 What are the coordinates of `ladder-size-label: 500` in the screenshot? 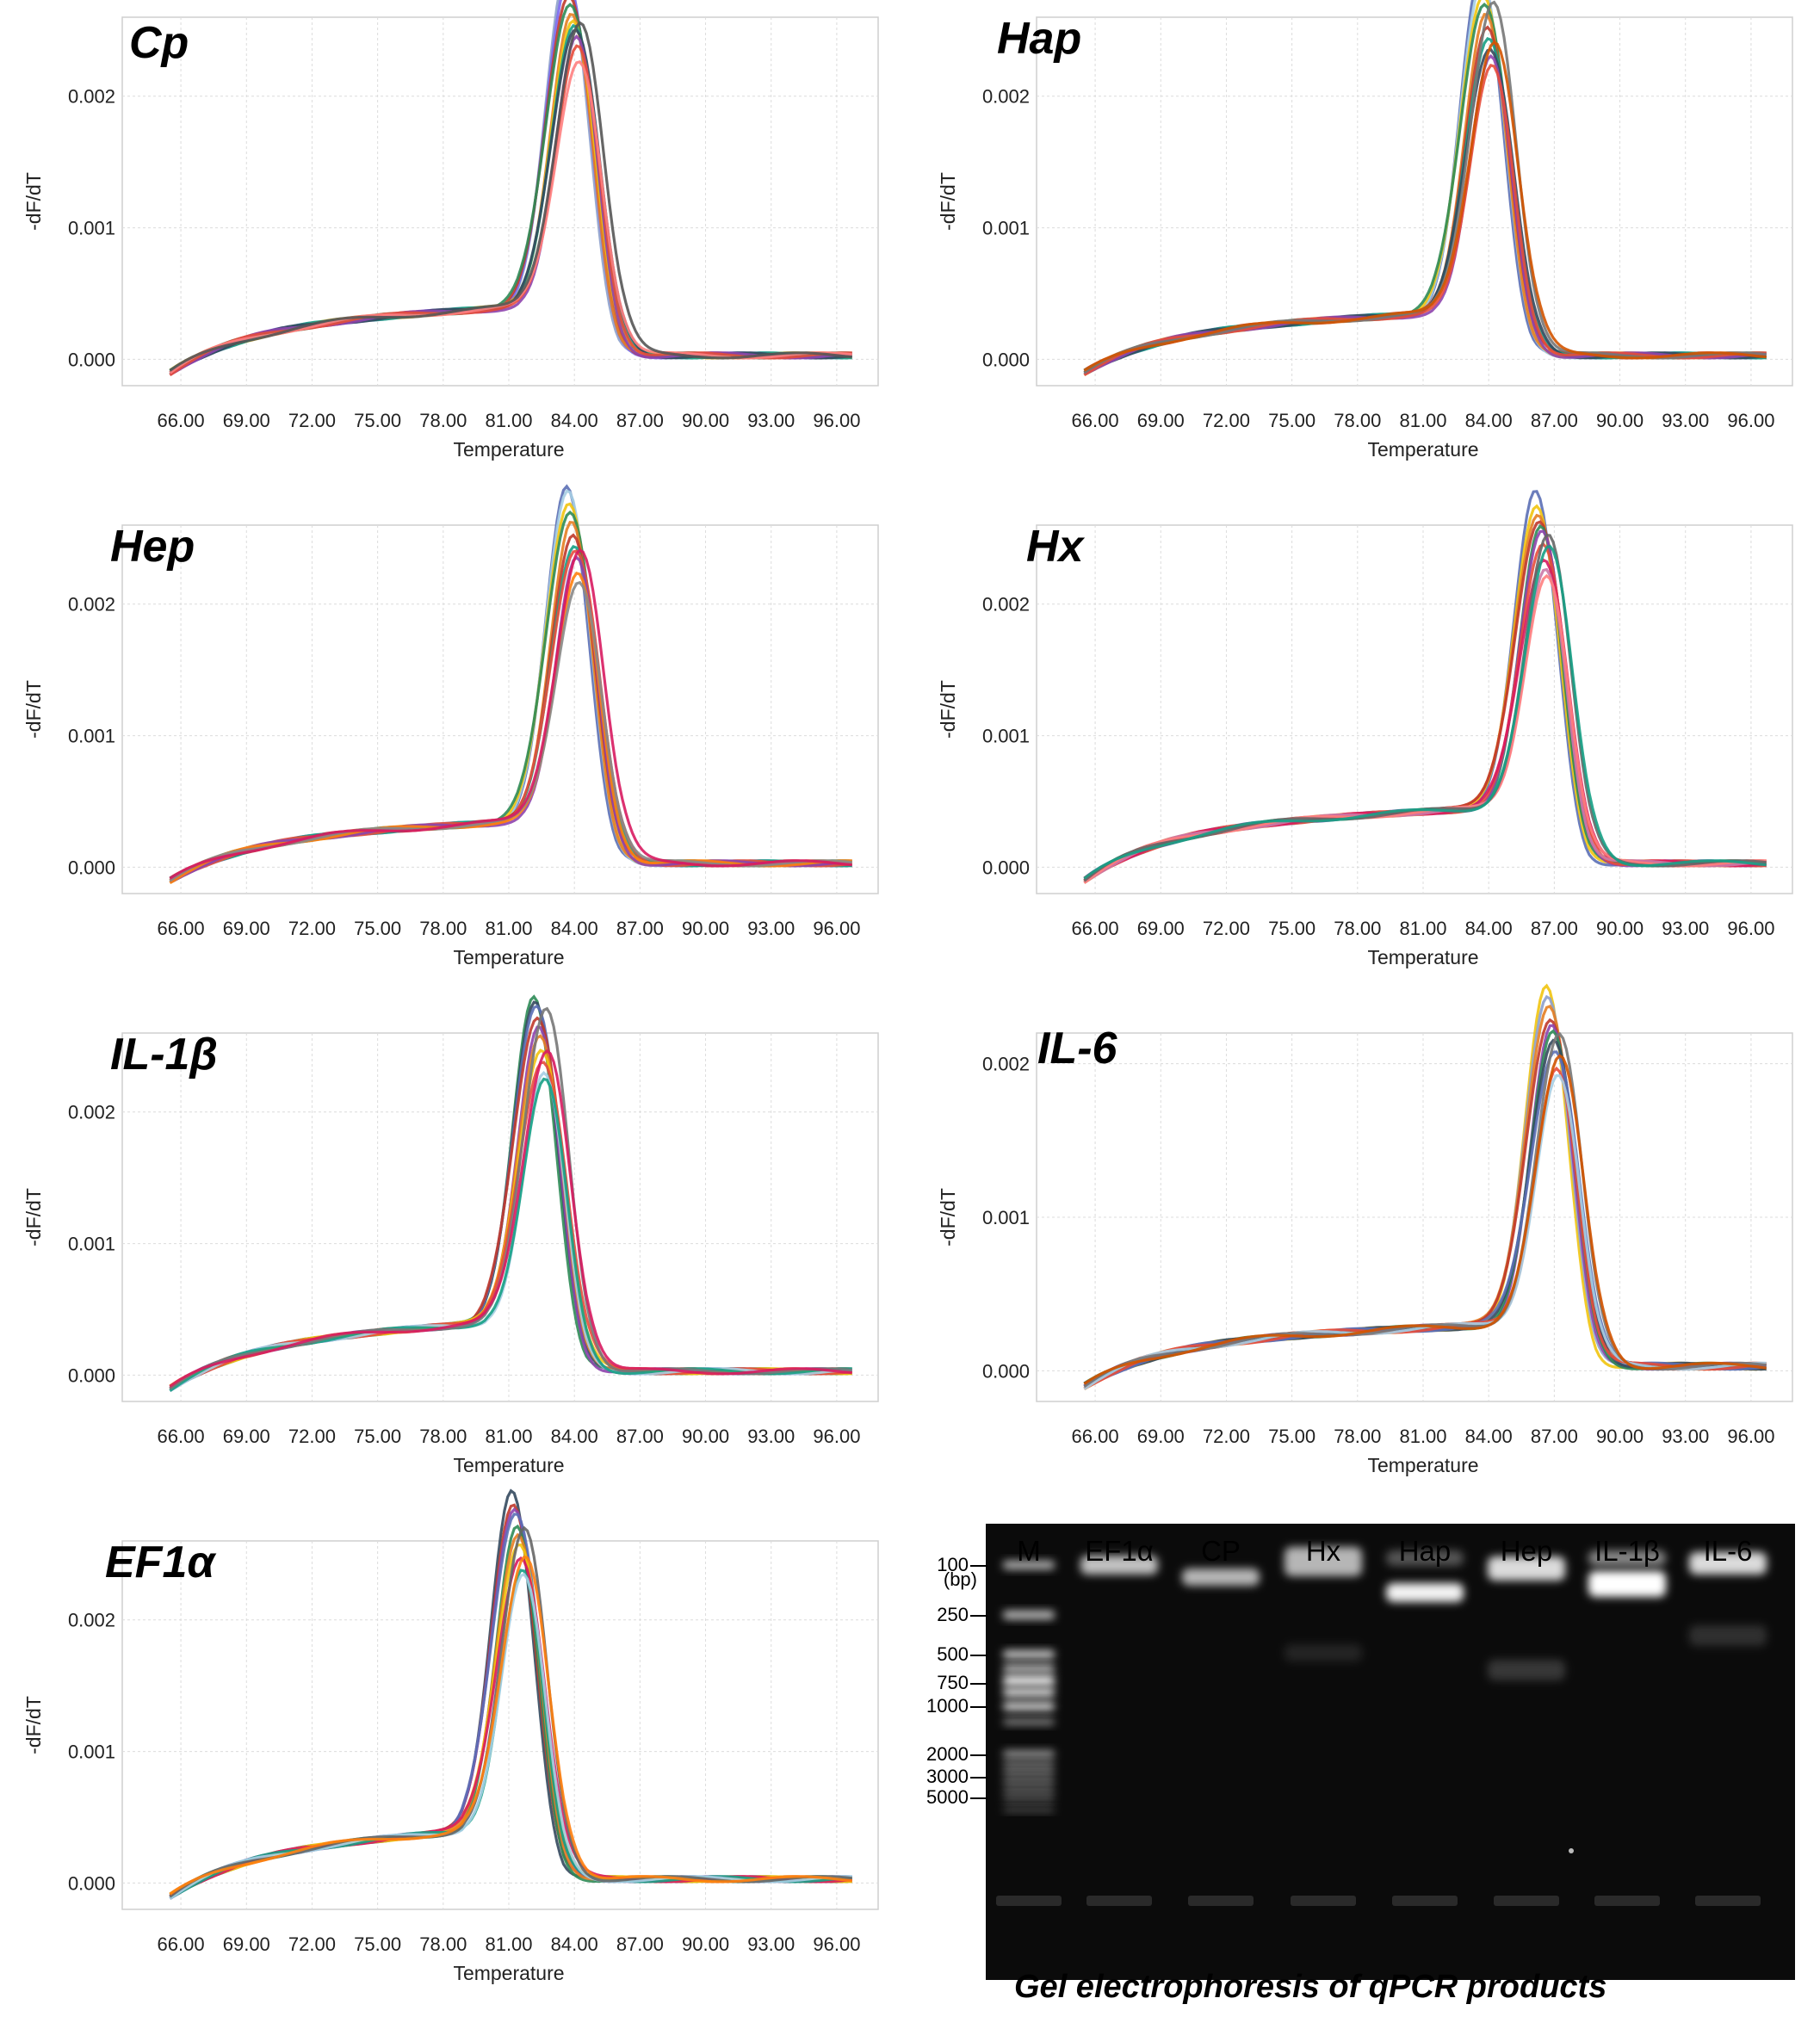 It's located at (953, 1654).